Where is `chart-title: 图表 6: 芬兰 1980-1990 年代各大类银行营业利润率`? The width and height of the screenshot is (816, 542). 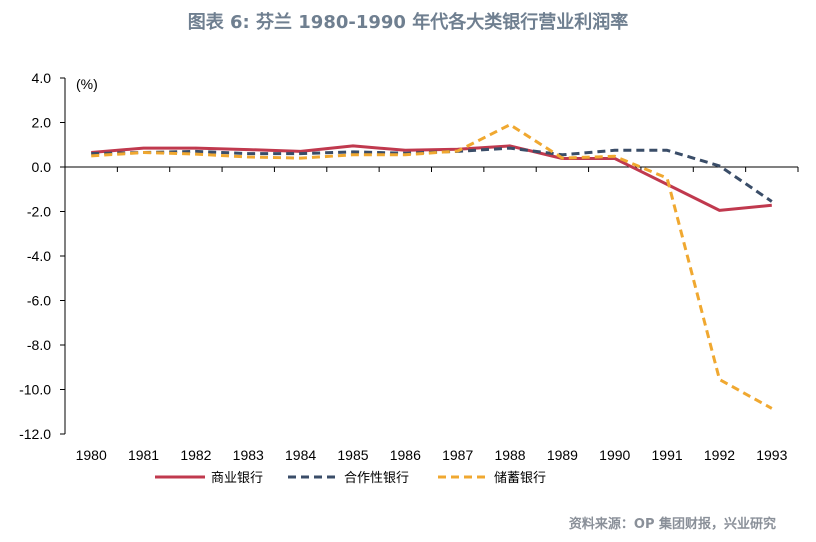
chart-title: 图表 6: 芬兰 1980-1990 年代各大类银行营业利润率 is located at coordinates (408, 22).